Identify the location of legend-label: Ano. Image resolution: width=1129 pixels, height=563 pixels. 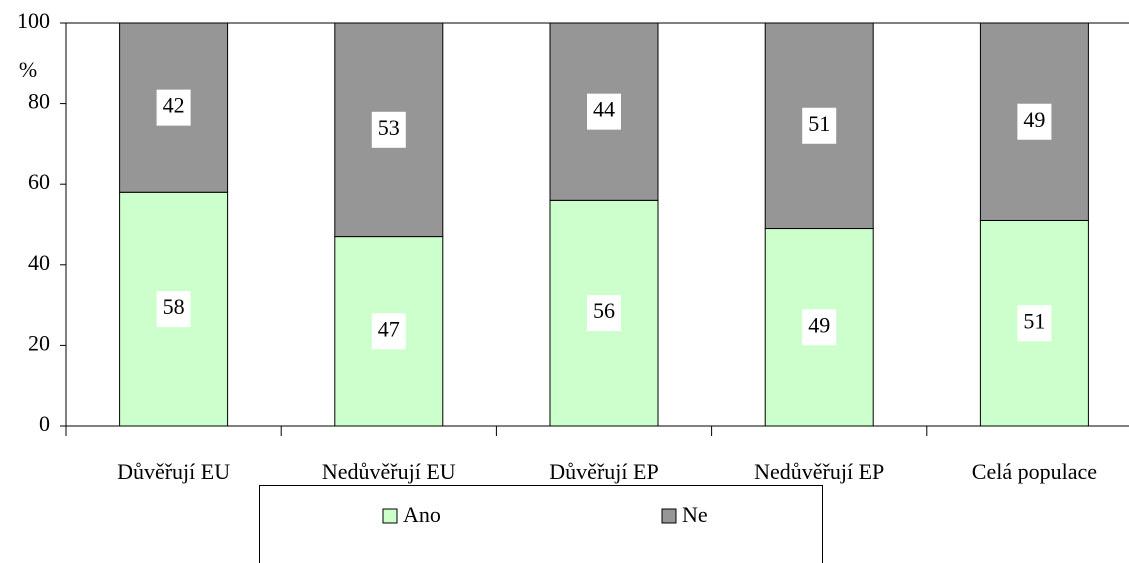
(422, 514).